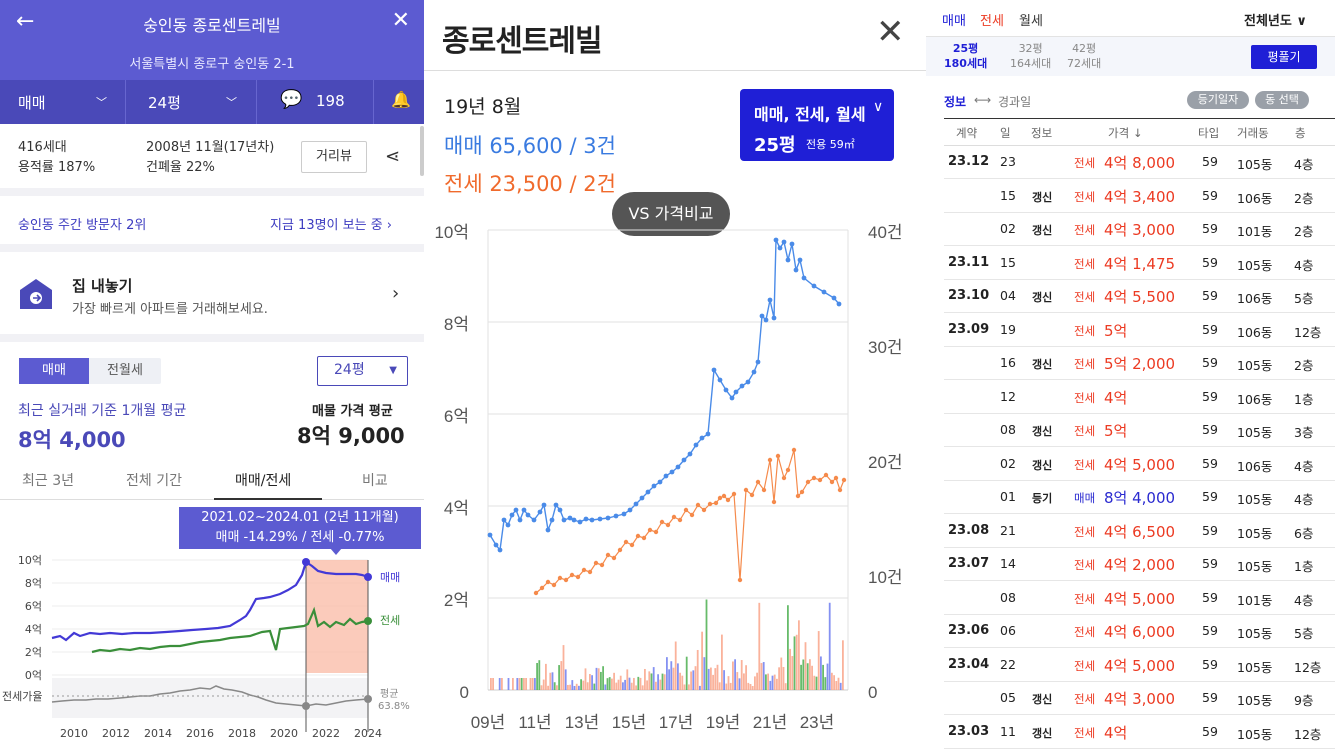  I want to click on table-row: 15 갱신 전세 4억 3,400 59 106동 2층, so click(1139, 196).